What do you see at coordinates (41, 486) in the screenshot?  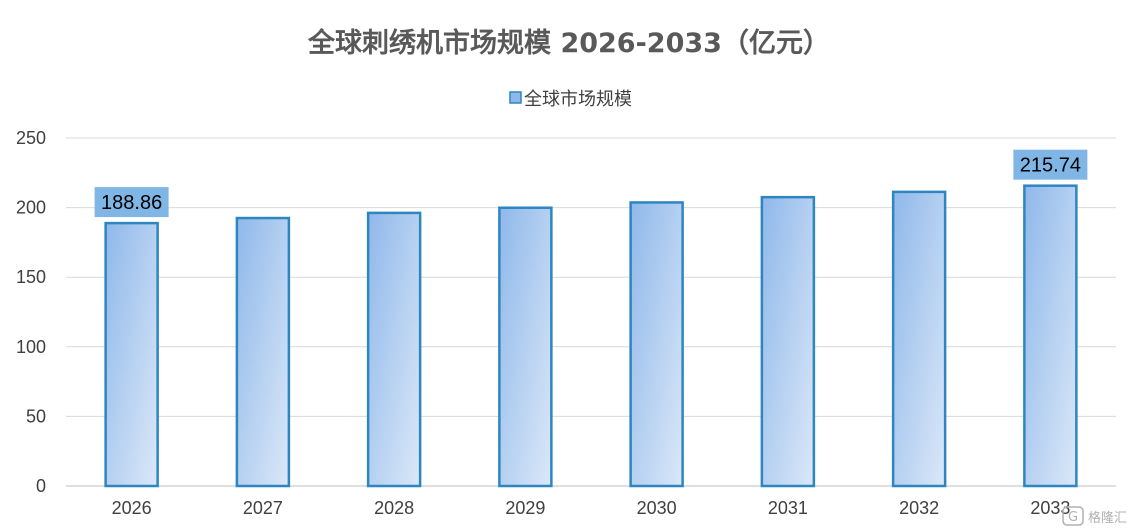 I see `y-tick-label: 0` at bounding box center [41, 486].